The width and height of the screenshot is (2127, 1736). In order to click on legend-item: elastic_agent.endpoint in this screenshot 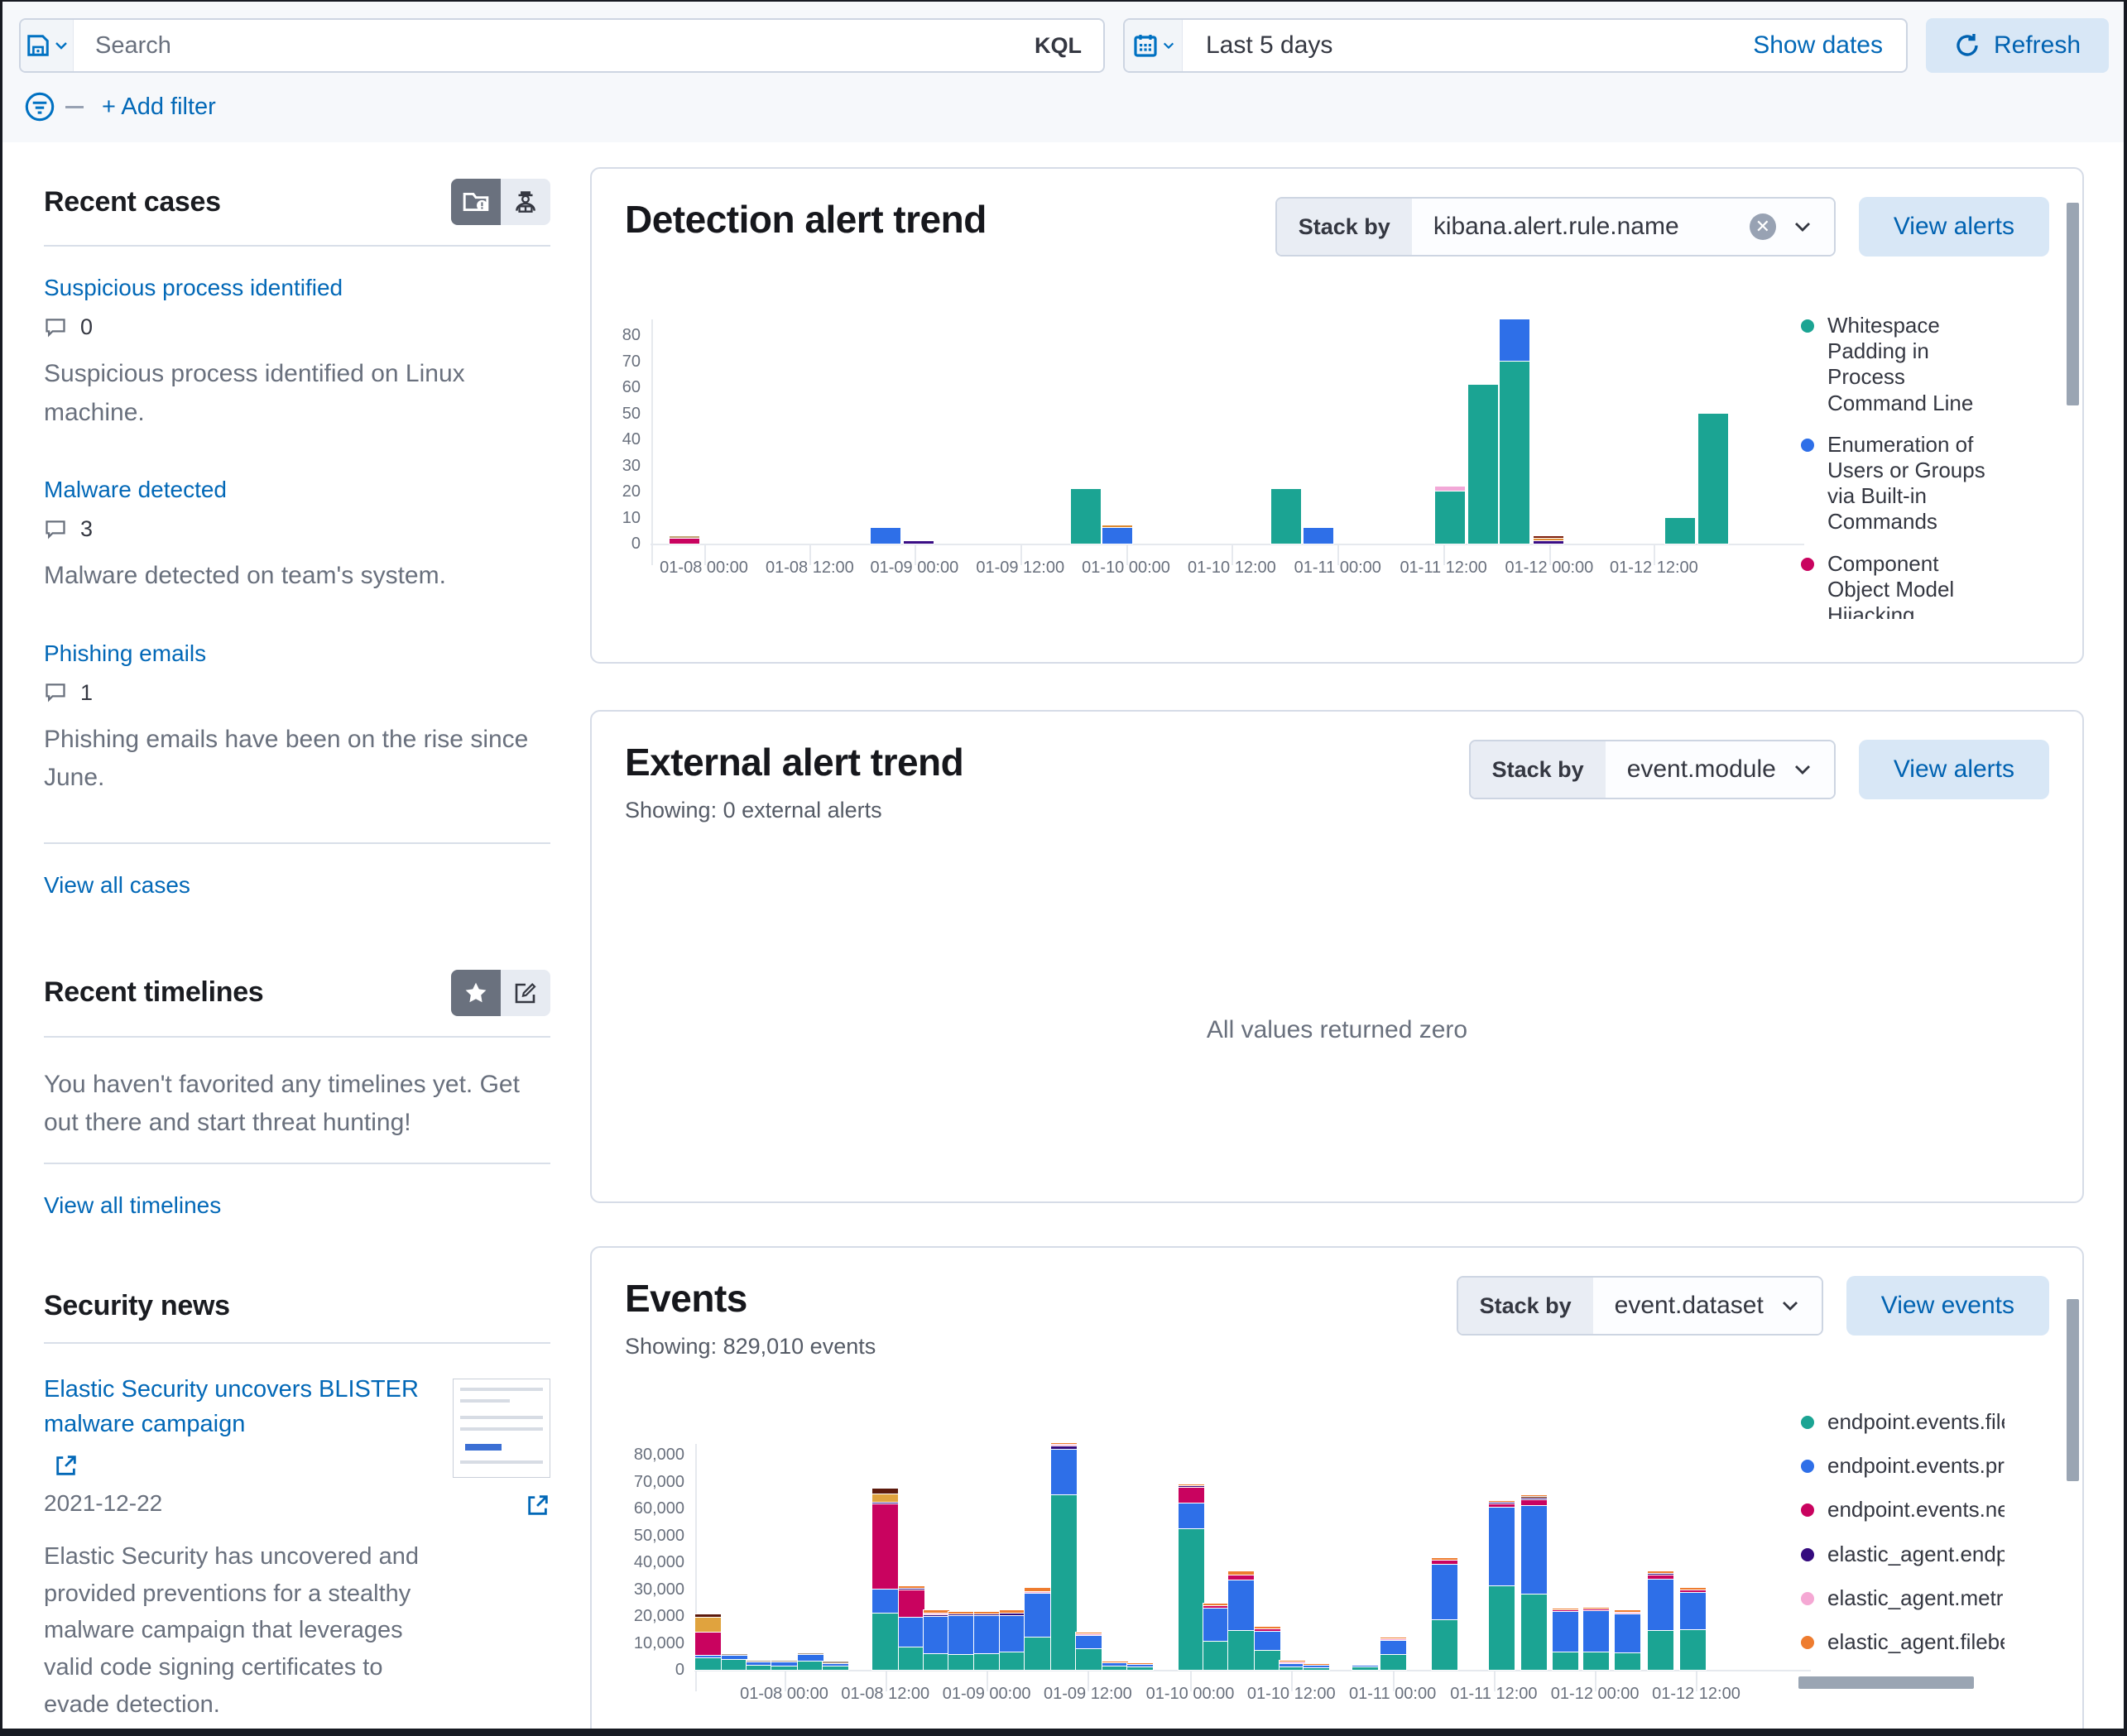, I will do `click(1927, 1555)`.